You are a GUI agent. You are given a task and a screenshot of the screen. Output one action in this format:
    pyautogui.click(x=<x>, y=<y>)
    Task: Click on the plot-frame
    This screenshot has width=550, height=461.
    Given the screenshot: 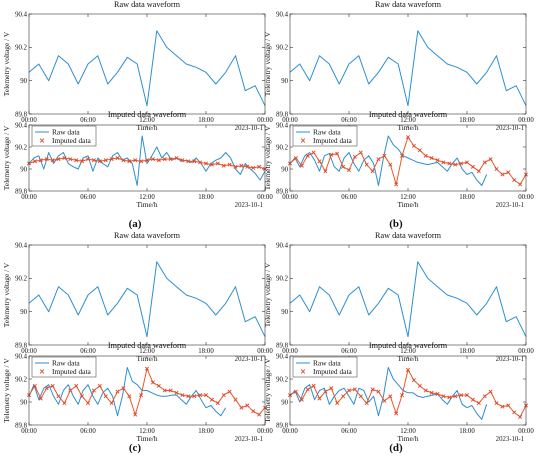 What is the action you would take?
    pyautogui.click(x=147, y=295)
    